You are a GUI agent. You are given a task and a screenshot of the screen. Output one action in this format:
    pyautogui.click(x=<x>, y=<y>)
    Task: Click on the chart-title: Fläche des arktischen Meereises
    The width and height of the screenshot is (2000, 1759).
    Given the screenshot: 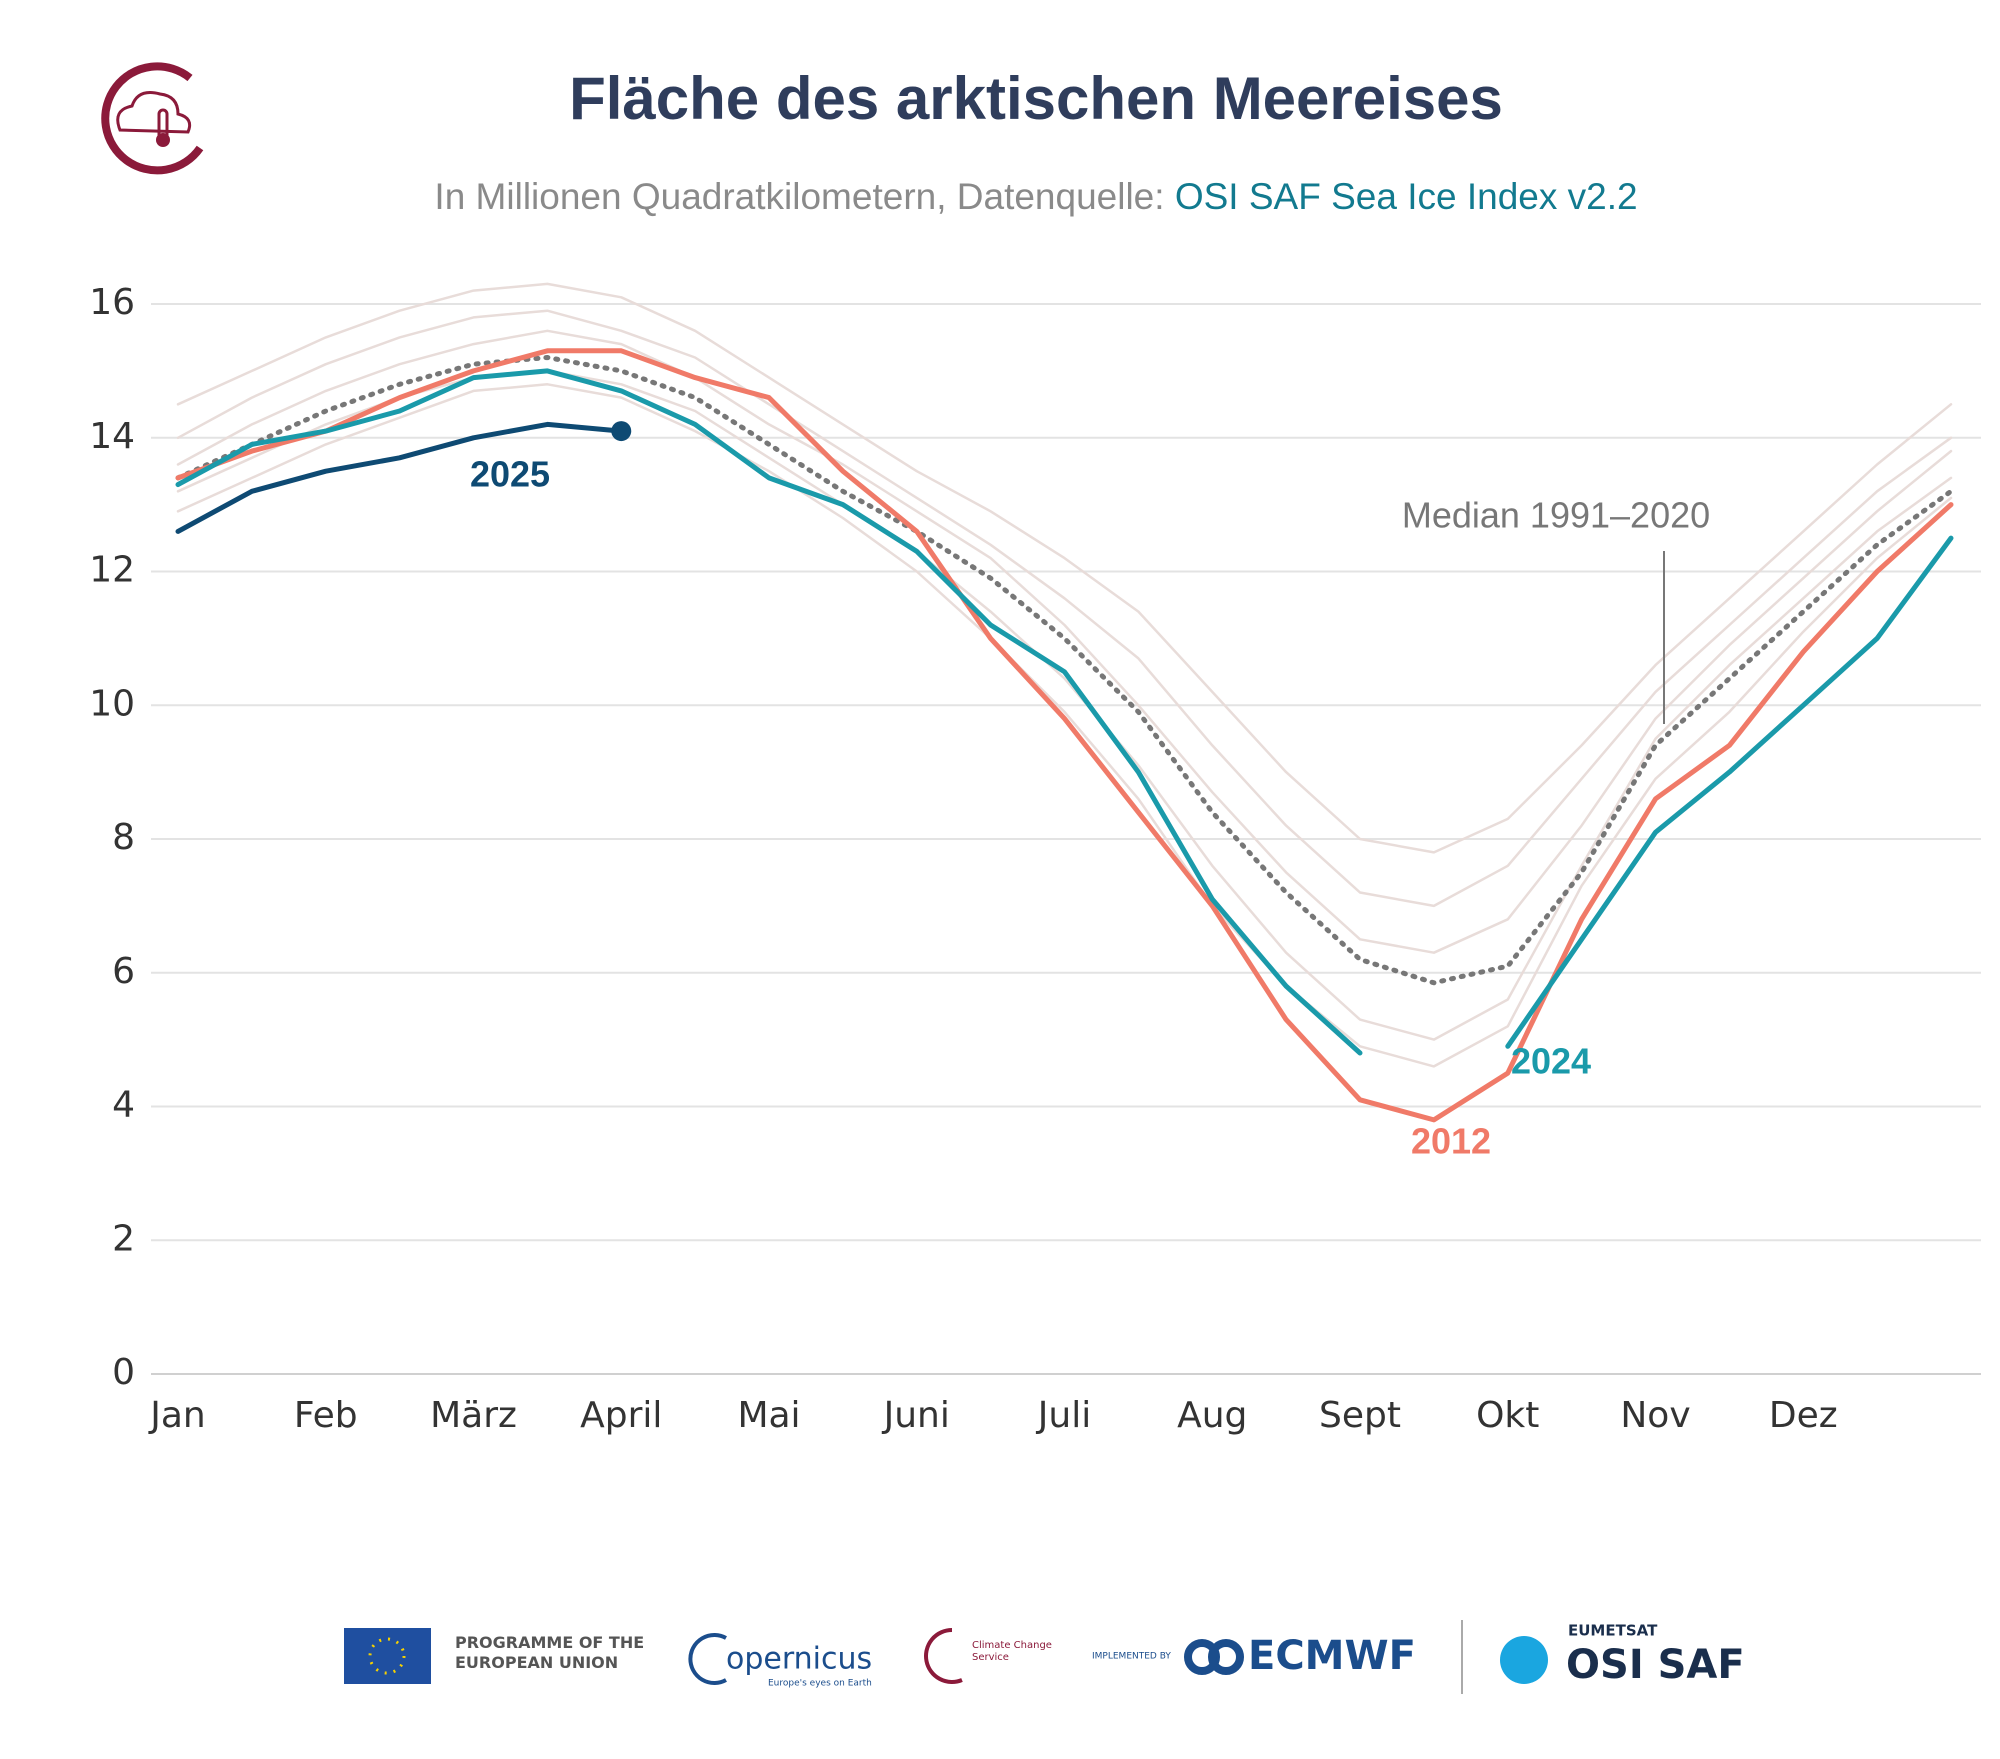 What is the action you would take?
    pyautogui.click(x=1036, y=98)
    